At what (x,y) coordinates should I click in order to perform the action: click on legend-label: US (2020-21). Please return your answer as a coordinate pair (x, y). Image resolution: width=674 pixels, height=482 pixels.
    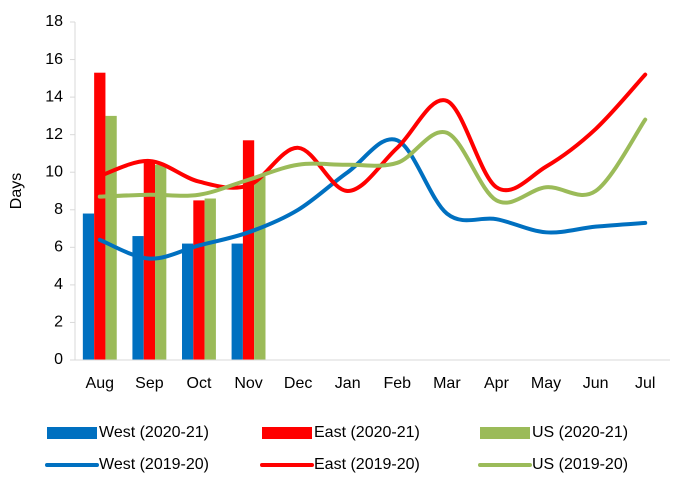
    Looking at the image, I should click on (580, 432).